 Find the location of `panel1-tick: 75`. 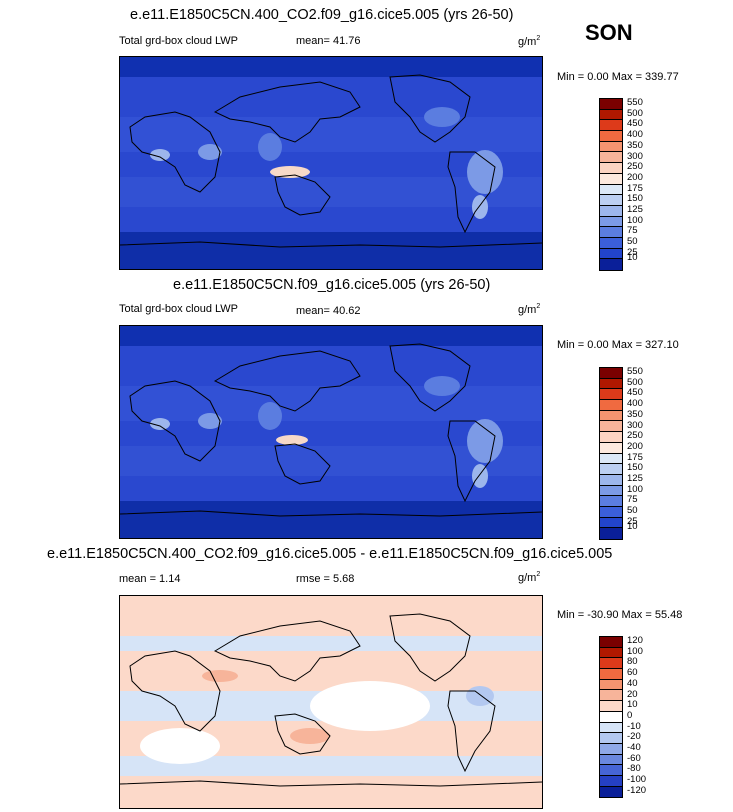

panel1-tick: 75 is located at coordinates (632, 231).